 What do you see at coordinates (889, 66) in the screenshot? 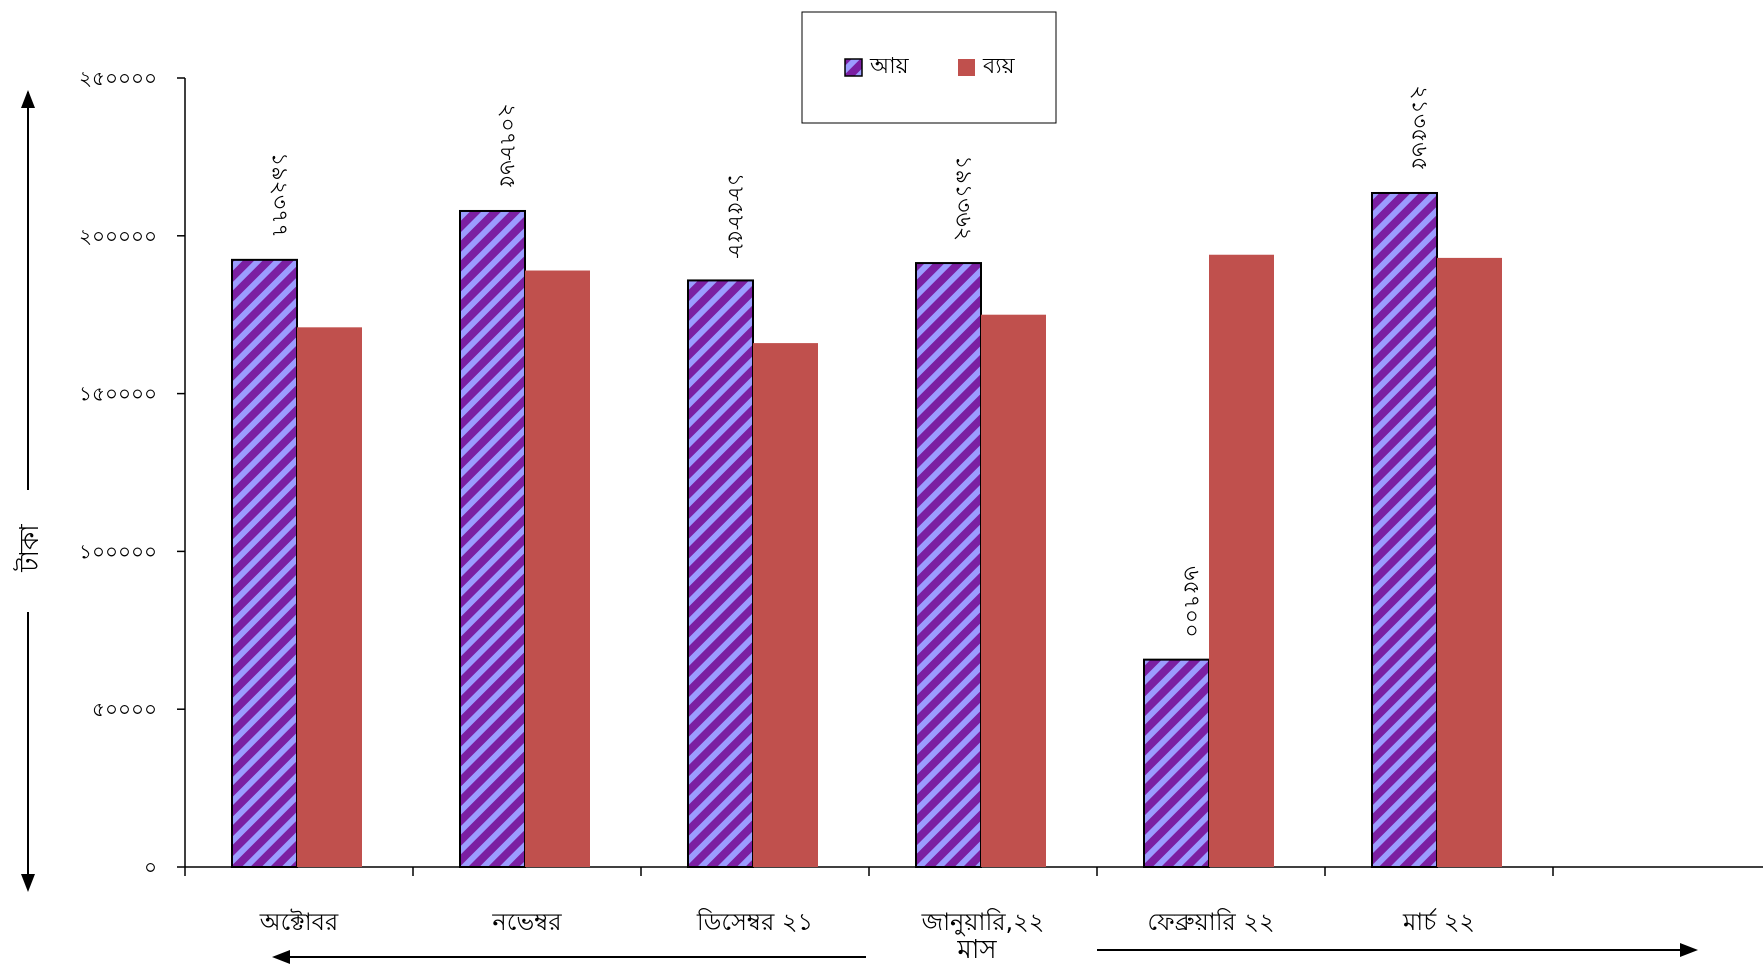
I see `legend-label-income: আয়` at bounding box center [889, 66].